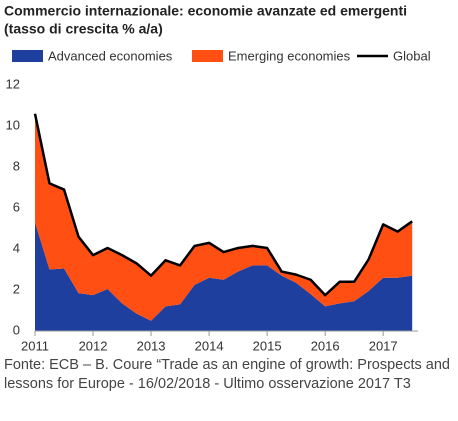 The image size is (458, 421). I want to click on x-tick-label: 2016, so click(325, 345).